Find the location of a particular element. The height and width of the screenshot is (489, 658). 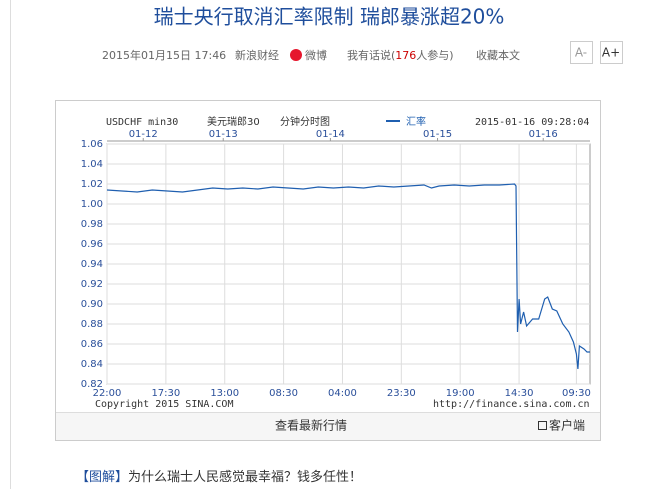

y-tick-label: 0.98 is located at coordinates (92, 224).